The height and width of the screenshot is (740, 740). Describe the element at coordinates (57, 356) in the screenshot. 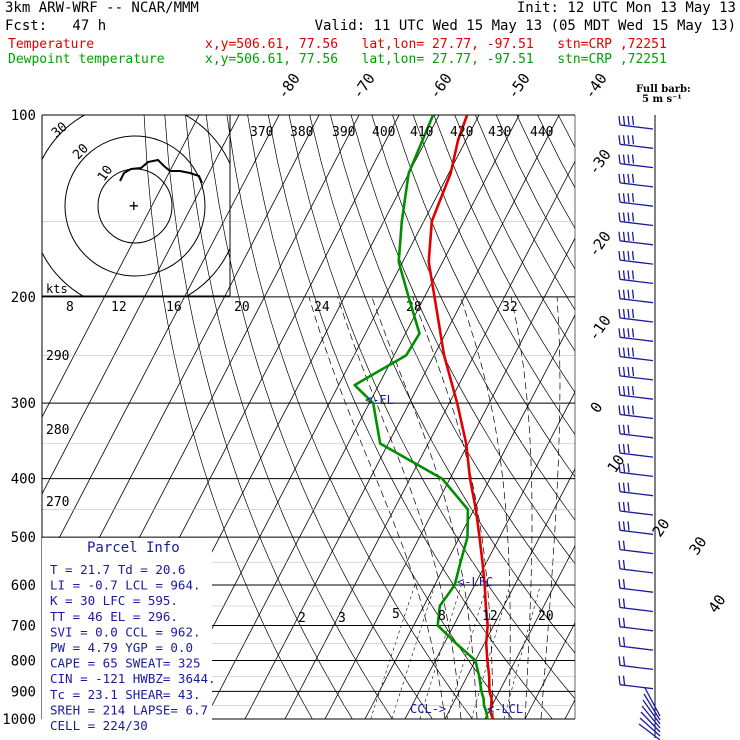

I see `theta-label: 290` at that location.